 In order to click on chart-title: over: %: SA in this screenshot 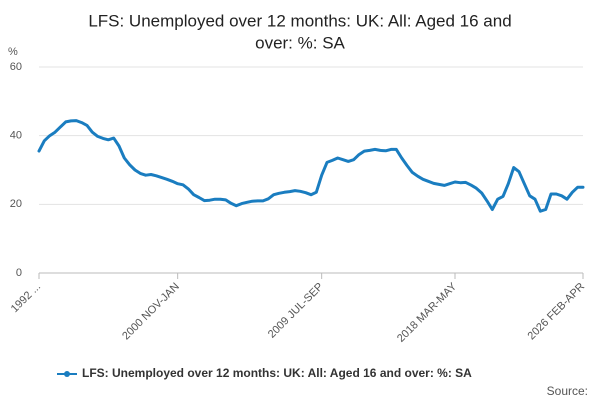, I will do `click(300, 42)`.